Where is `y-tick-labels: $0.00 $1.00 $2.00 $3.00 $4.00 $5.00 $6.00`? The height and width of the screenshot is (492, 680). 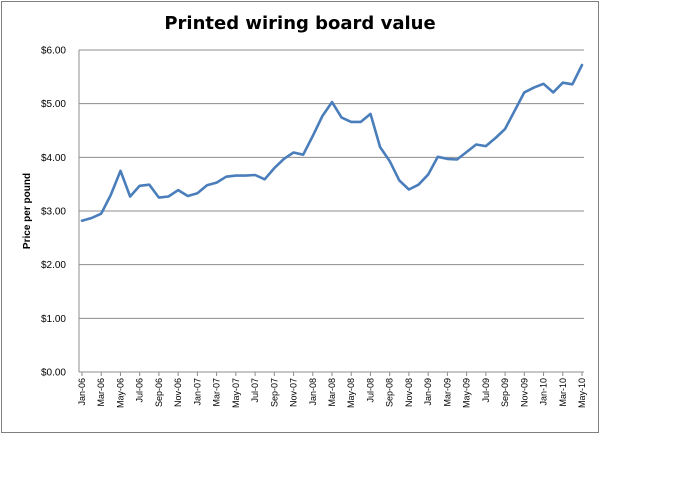 y-tick-labels: $0.00 $1.00 $2.00 $3.00 $4.00 $5.00 $6.00 is located at coordinates (53, 212).